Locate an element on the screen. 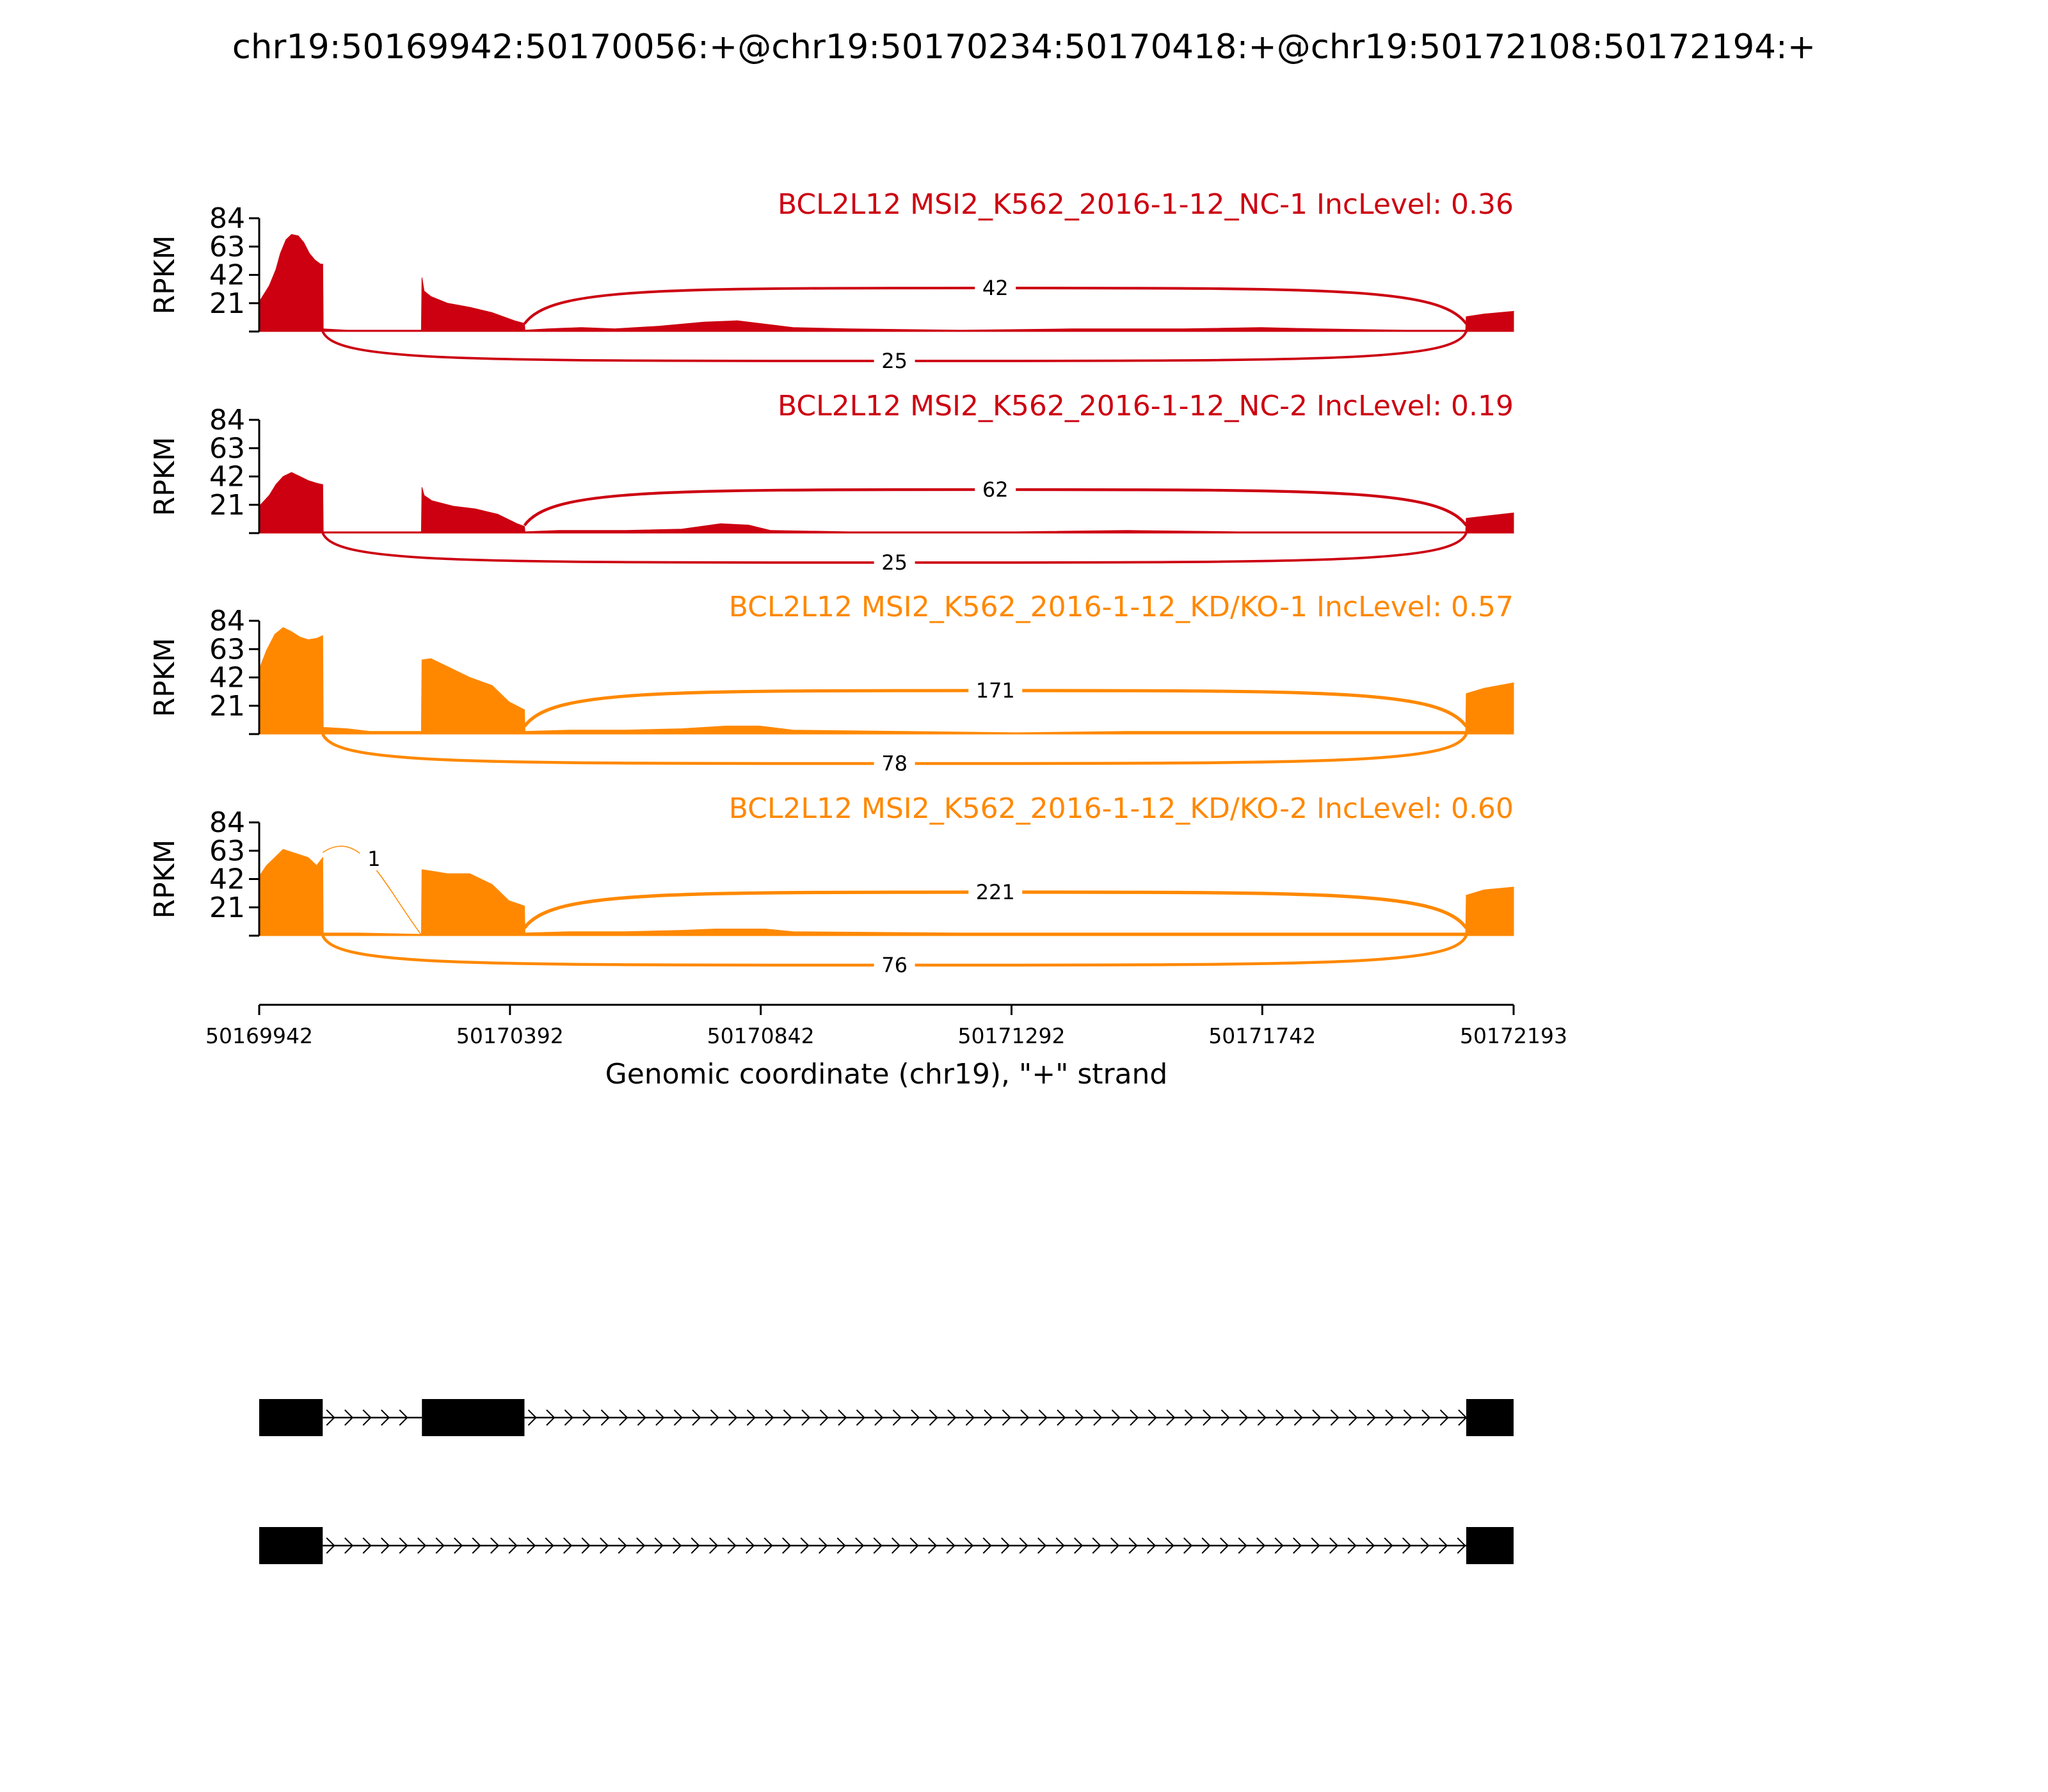  x-tick-label: 50170392 is located at coordinates (510, 1035).